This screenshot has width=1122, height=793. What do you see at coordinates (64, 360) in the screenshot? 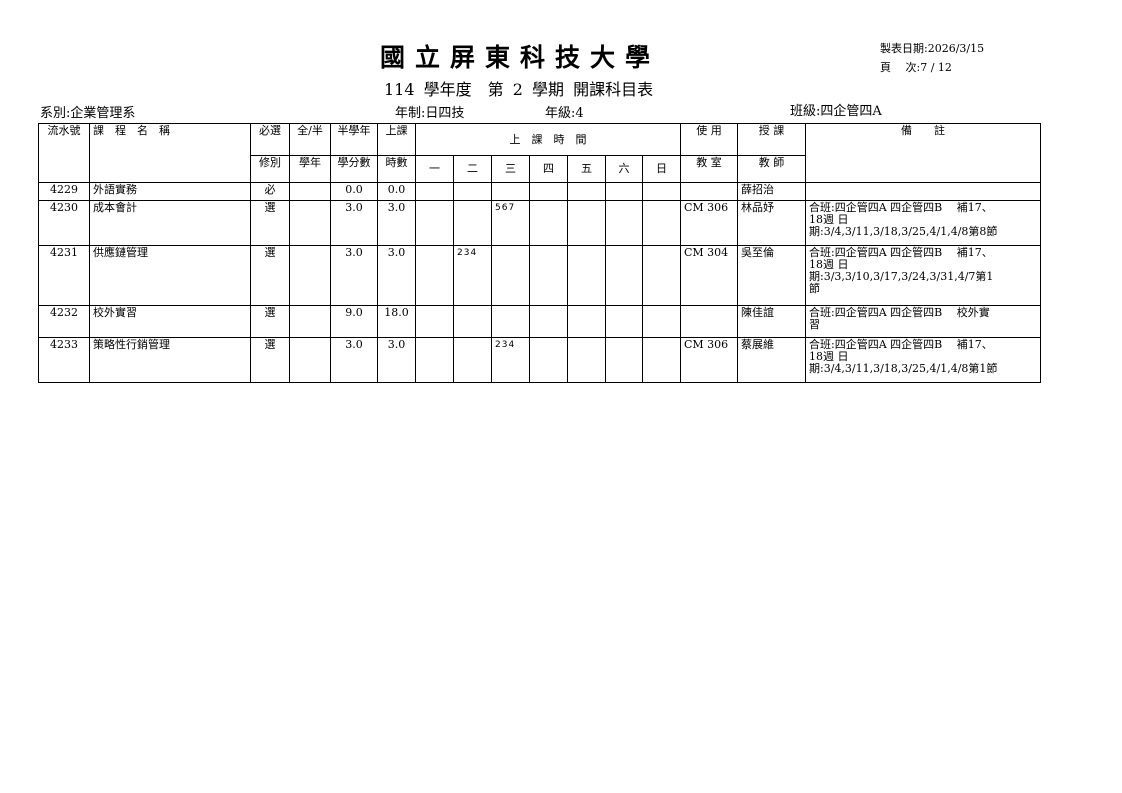
I see `serial-cell: 4233` at bounding box center [64, 360].